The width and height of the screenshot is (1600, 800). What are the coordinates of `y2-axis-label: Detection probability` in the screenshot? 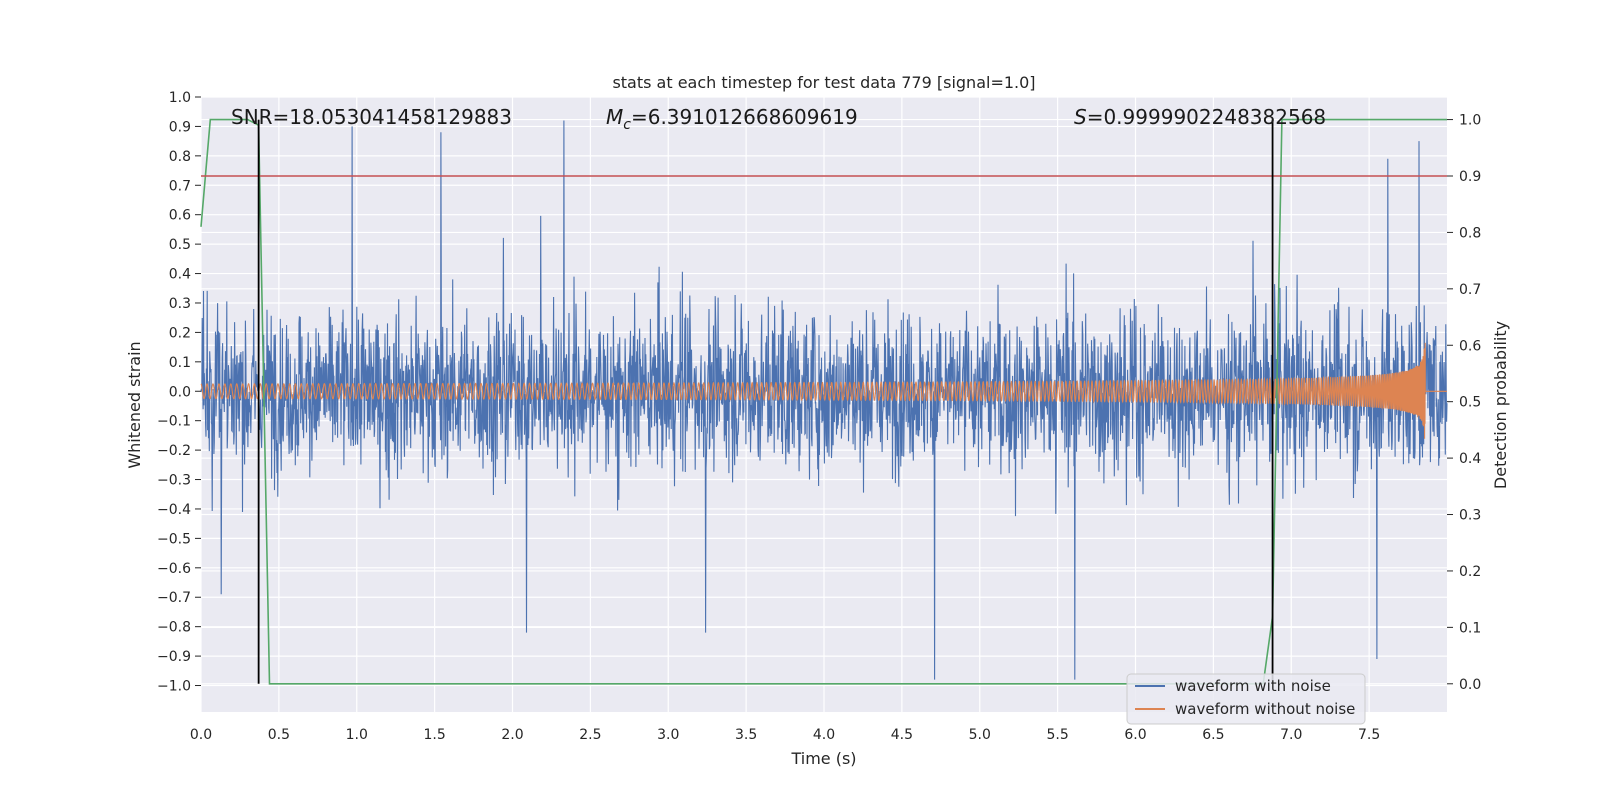 It's located at (1500, 405).